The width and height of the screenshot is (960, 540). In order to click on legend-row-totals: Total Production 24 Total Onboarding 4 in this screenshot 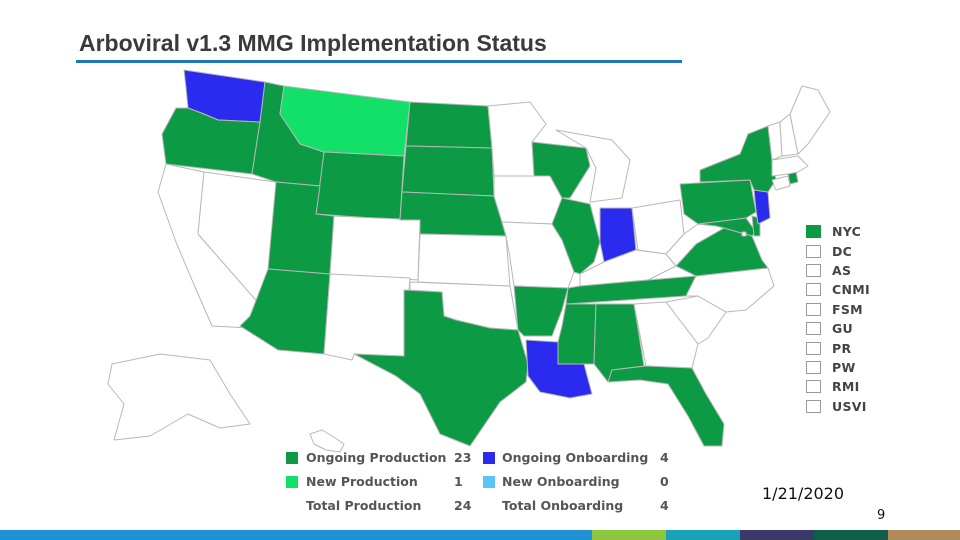, I will do `click(486, 509)`.